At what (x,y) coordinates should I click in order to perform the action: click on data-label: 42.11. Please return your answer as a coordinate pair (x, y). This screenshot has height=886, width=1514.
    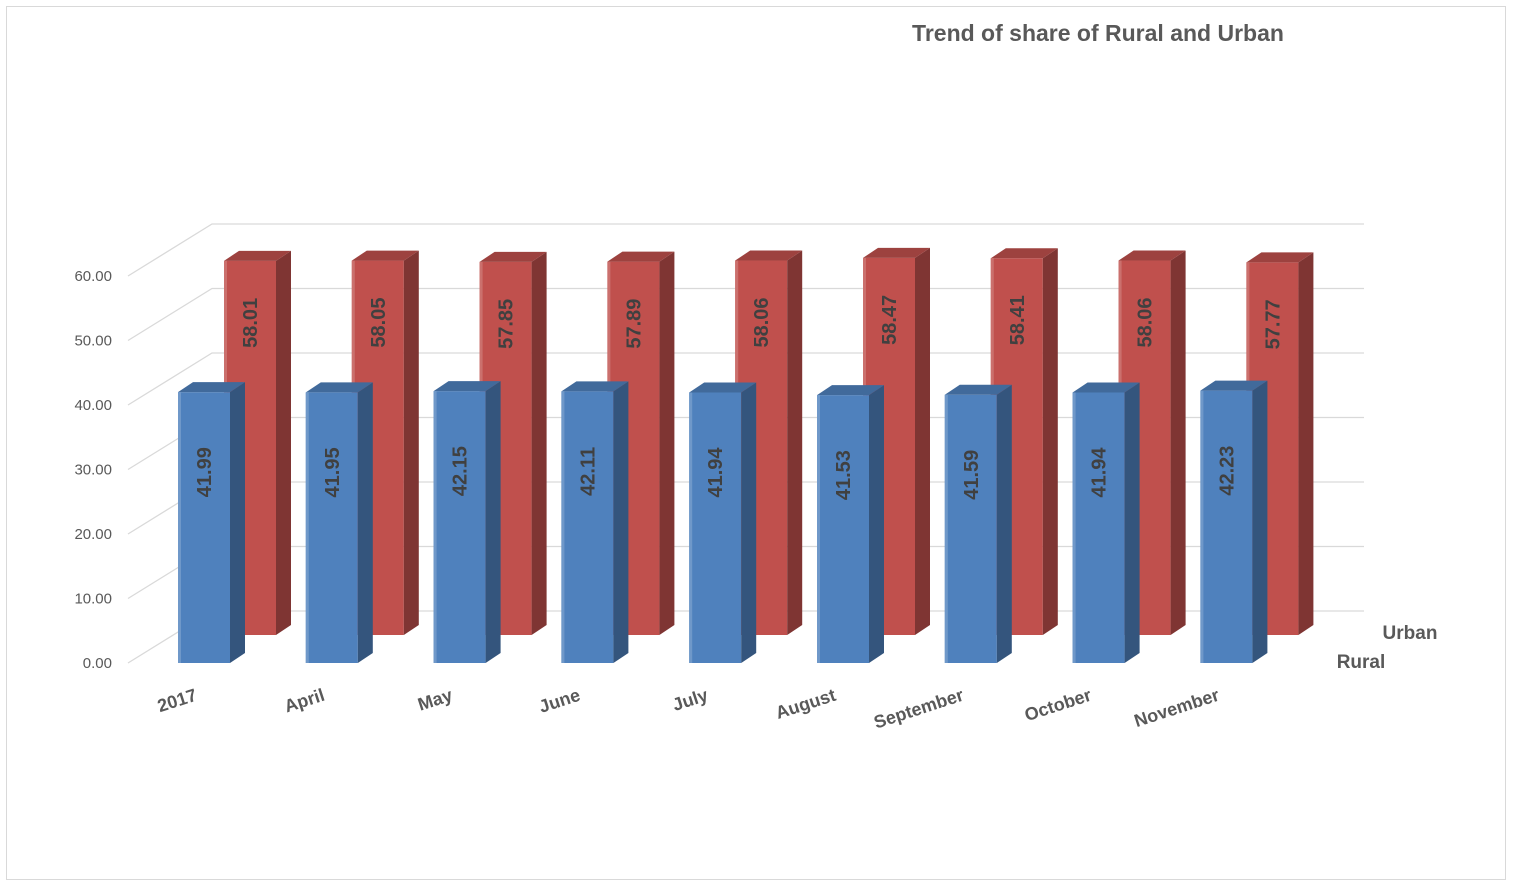
    Looking at the image, I should click on (588, 471).